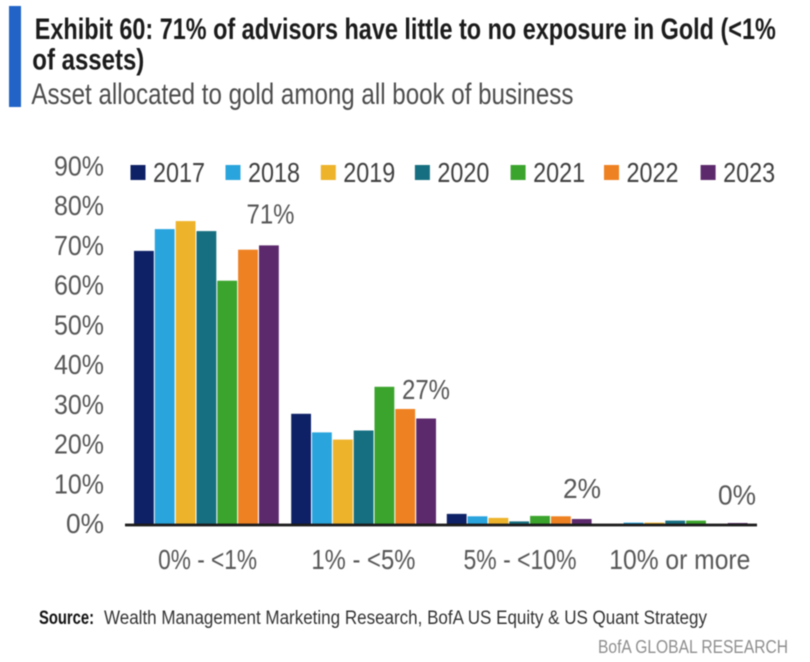  Describe the element at coordinates (693, 647) in the screenshot. I see `svg-text: BofA GLOBAL RESEARCH` at that location.